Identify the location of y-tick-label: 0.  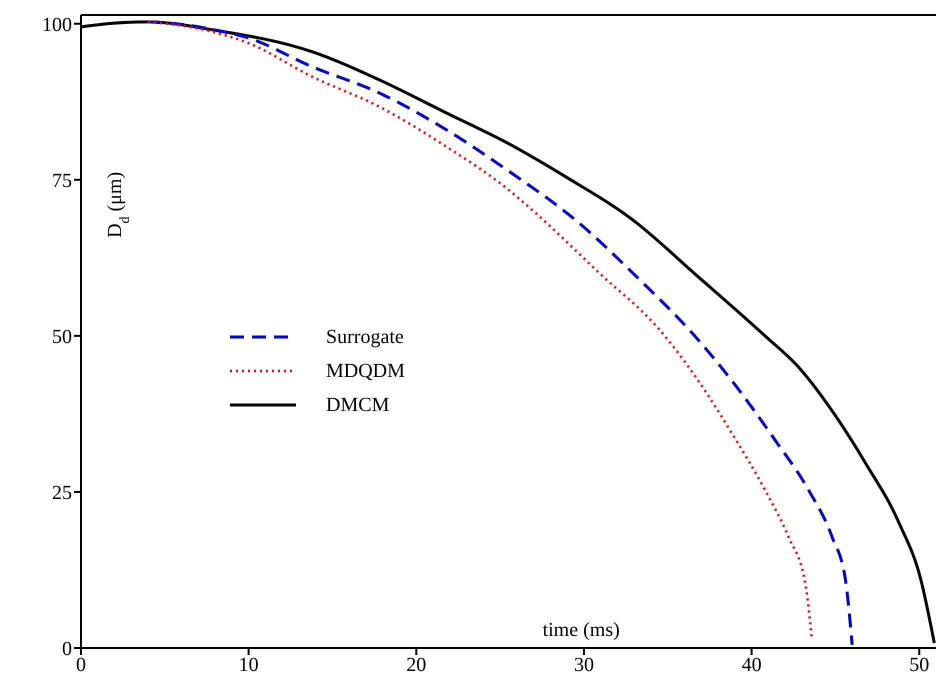
(67, 649).